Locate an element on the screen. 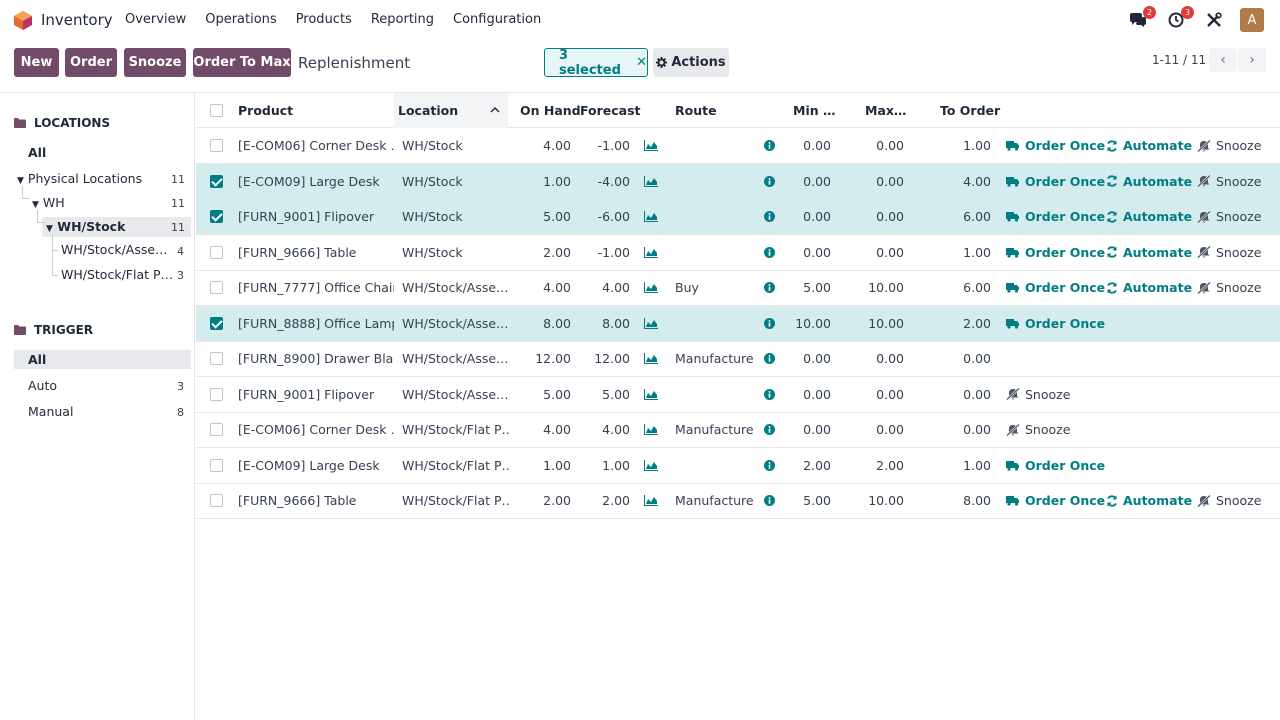  location-physical: ▼ Physical Locations is located at coordinates (80, 178).